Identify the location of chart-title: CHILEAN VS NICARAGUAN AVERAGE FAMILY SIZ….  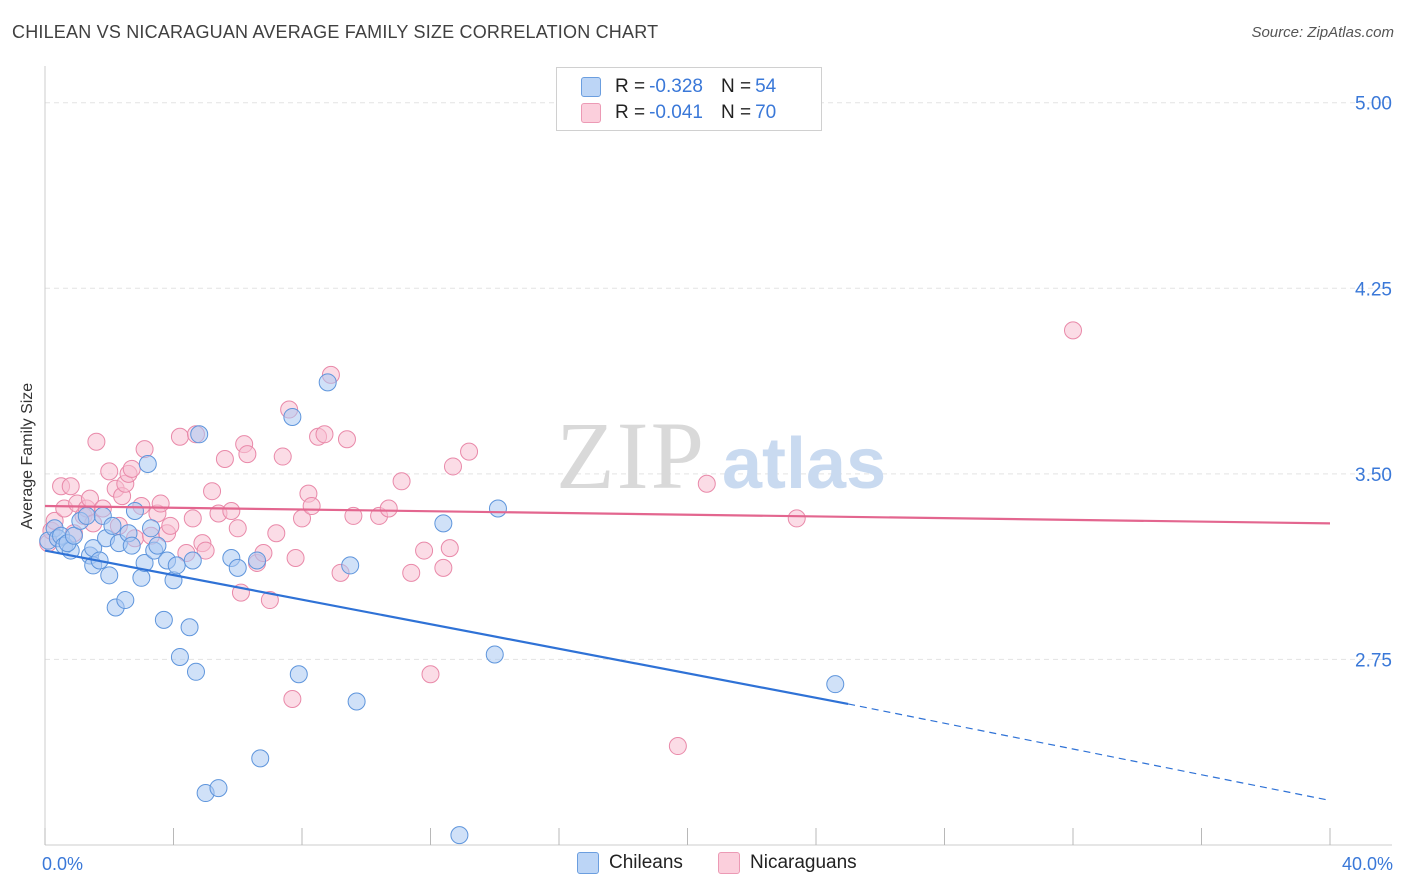
(335, 32).